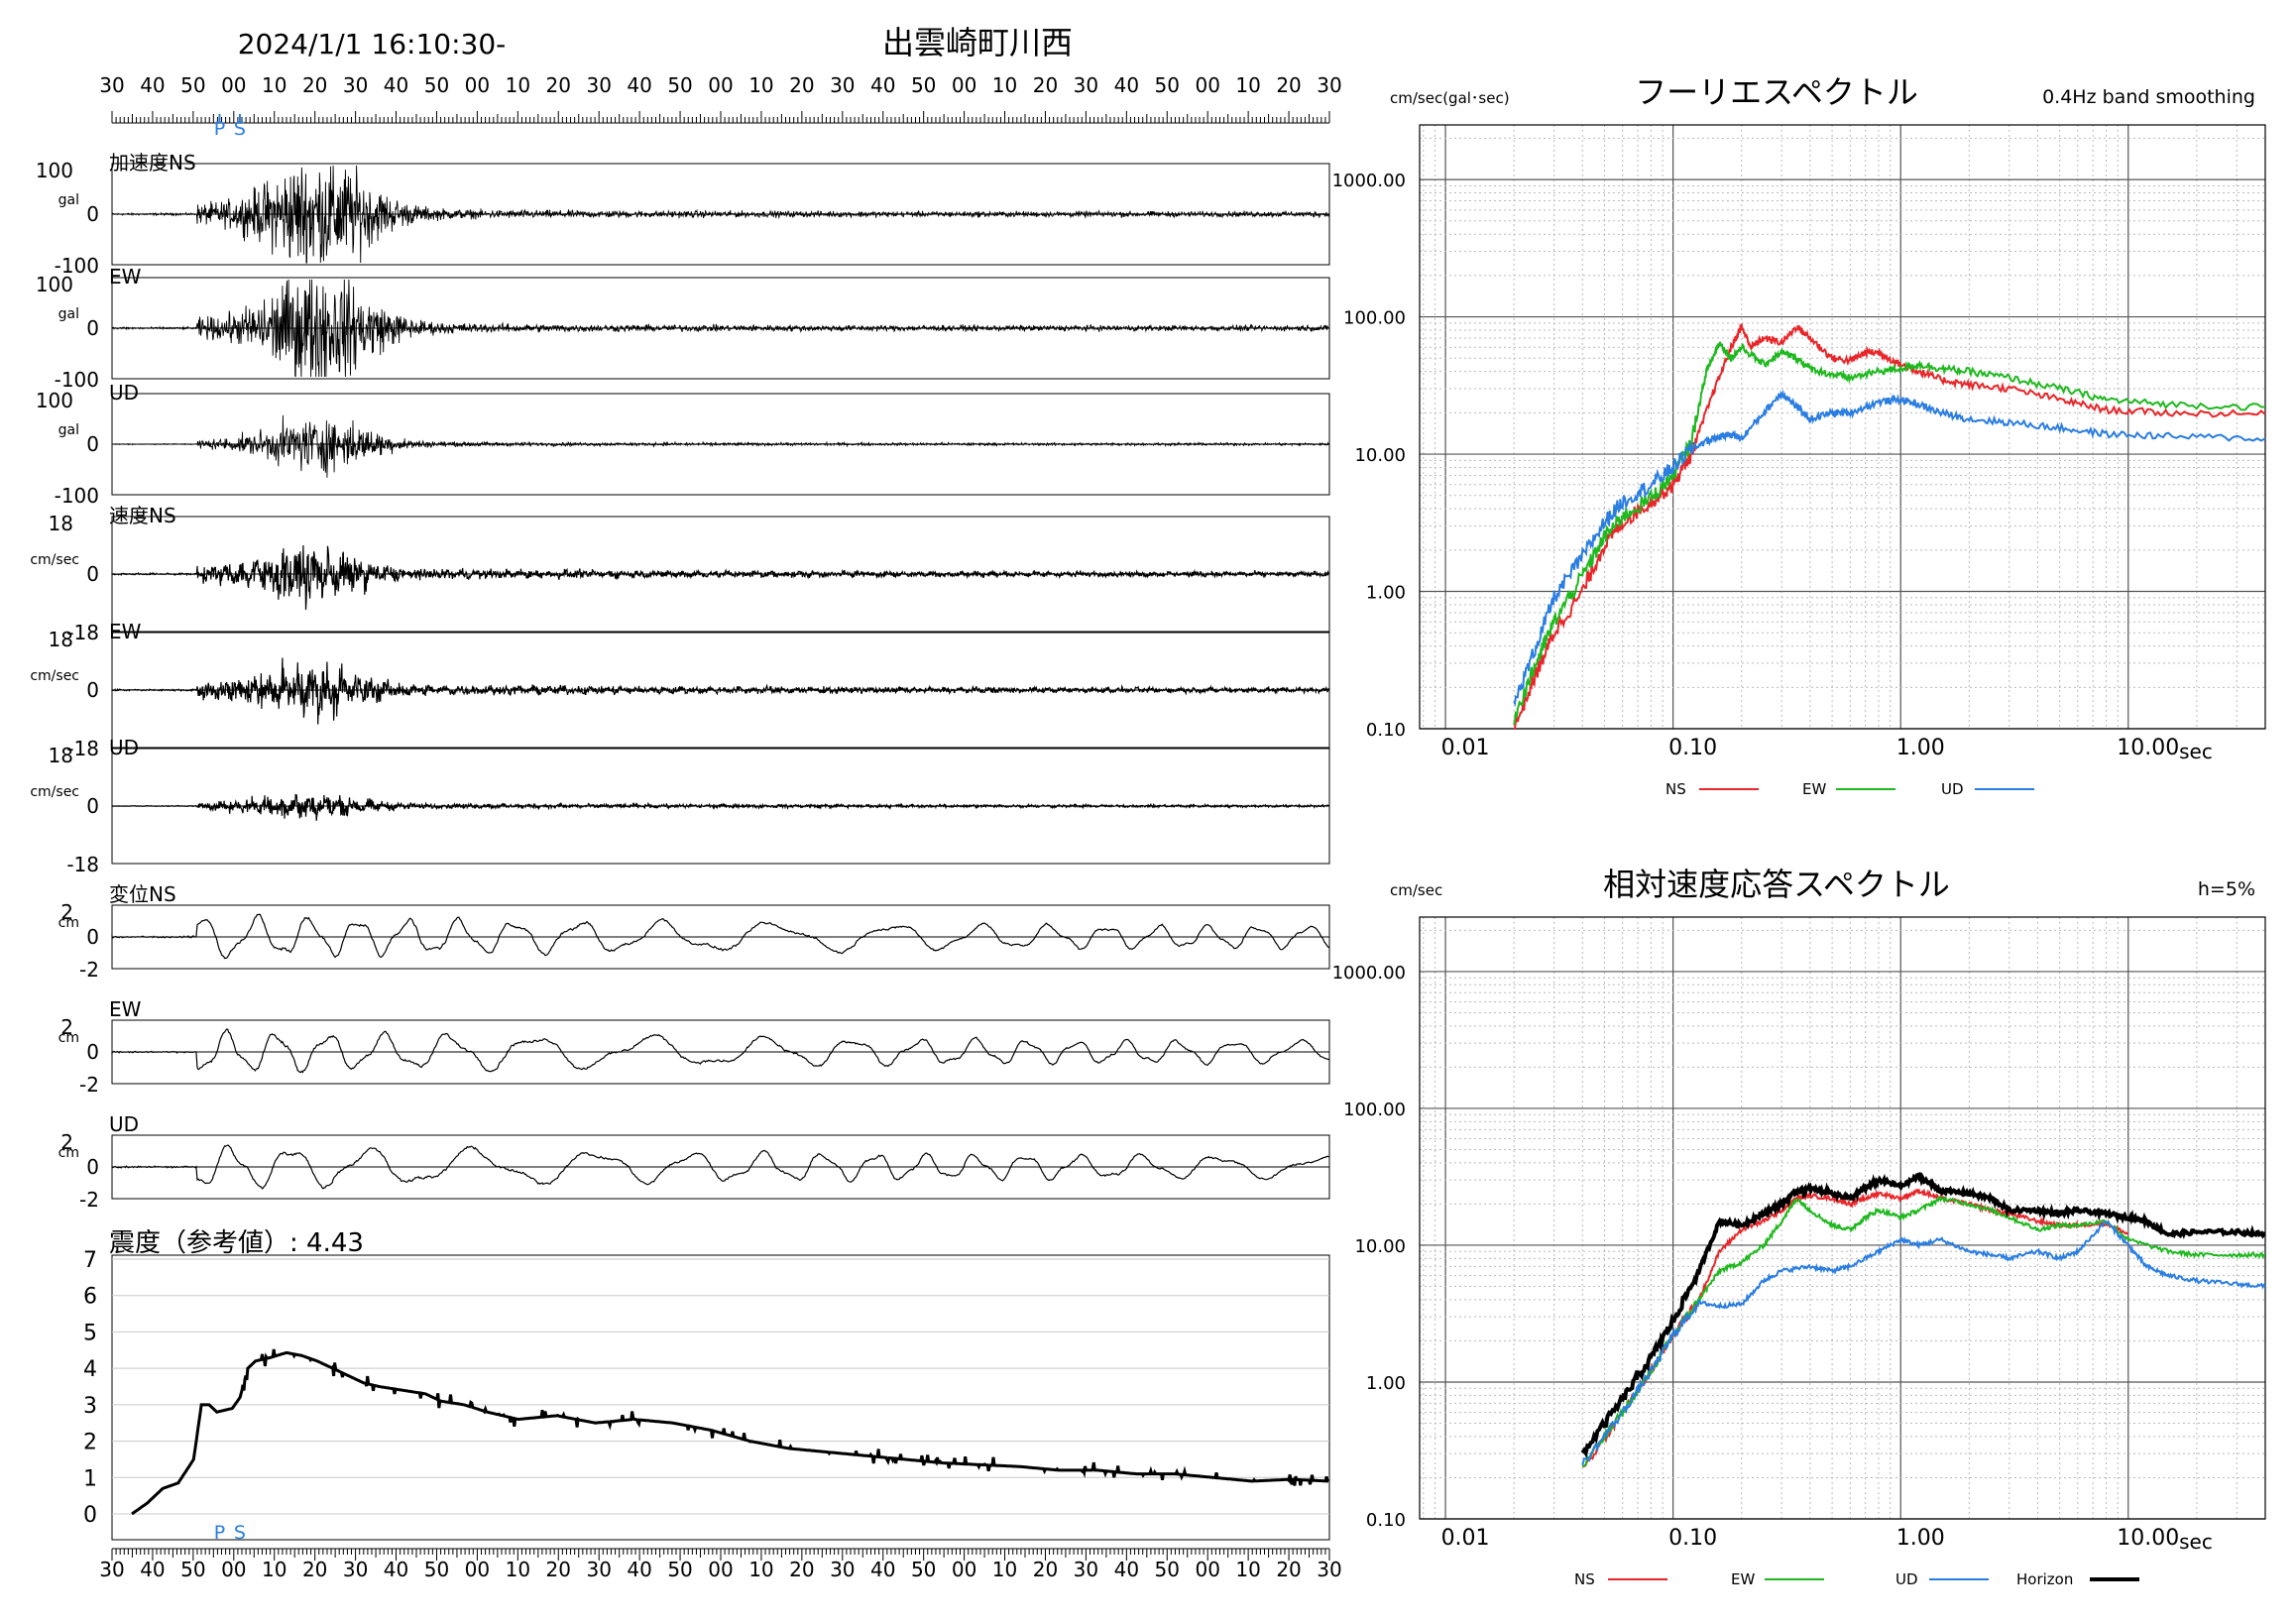  Describe the element at coordinates (90, 1406) in the screenshot. I see `intensity-tick-label: 3` at that location.